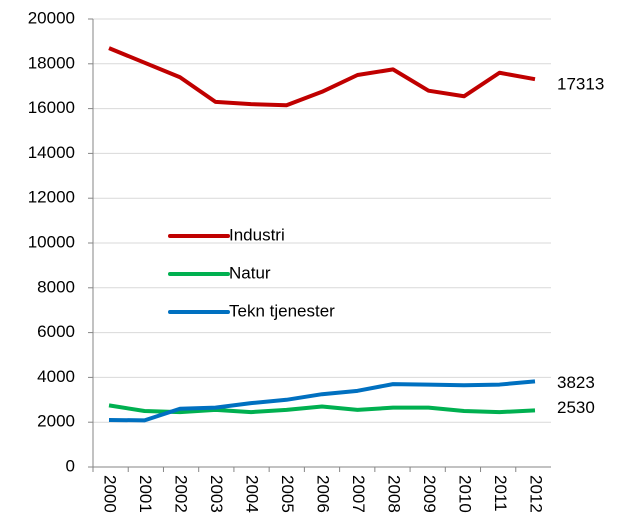  What do you see at coordinates (580, 84) in the screenshot?
I see `end-label: 17313` at bounding box center [580, 84].